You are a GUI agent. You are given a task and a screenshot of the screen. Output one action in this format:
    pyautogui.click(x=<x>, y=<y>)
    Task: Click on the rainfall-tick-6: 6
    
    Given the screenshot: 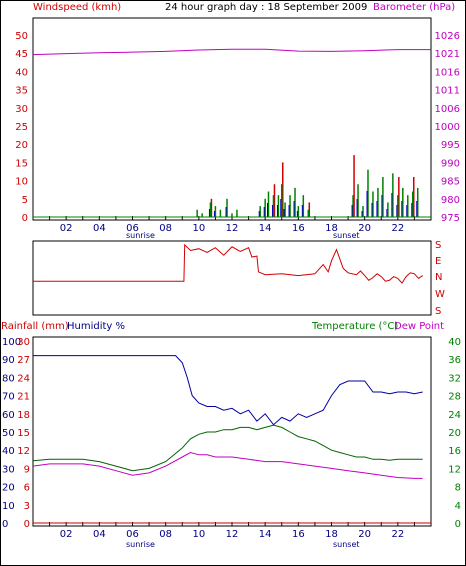 What is the action you would take?
    pyautogui.click(x=27, y=488)
    